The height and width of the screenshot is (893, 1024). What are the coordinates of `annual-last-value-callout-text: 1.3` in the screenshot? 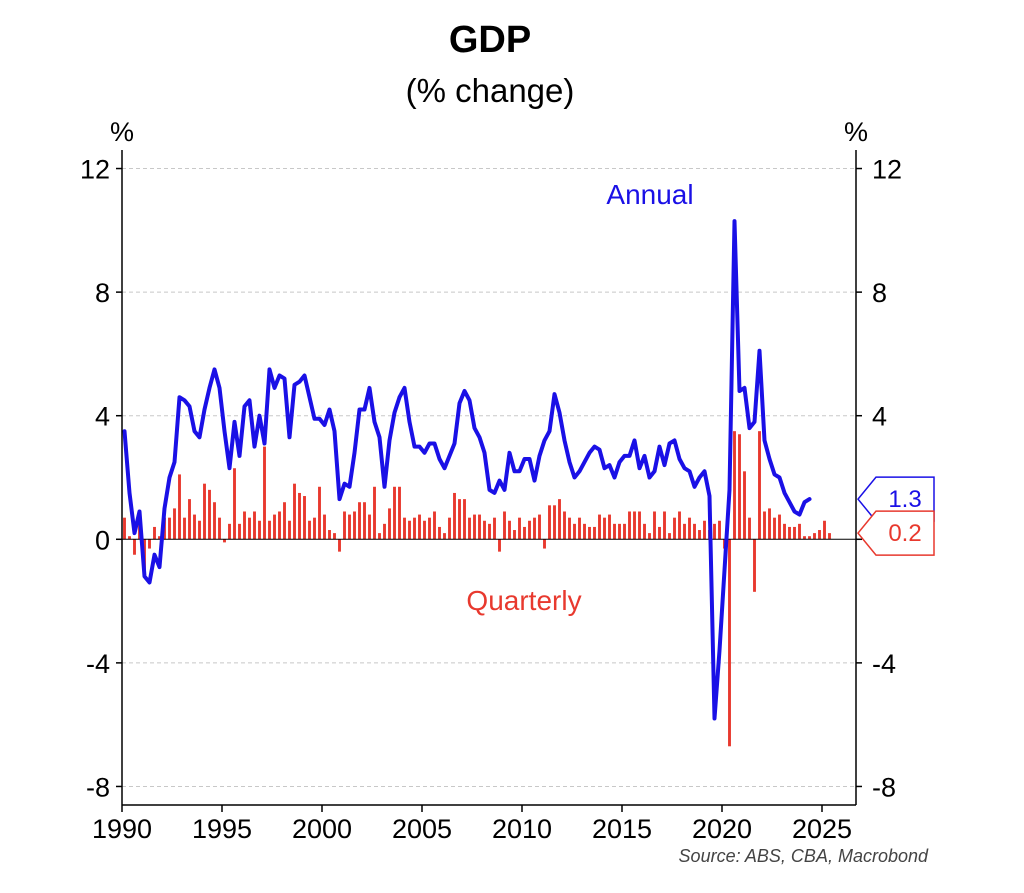 It's located at (904, 499).